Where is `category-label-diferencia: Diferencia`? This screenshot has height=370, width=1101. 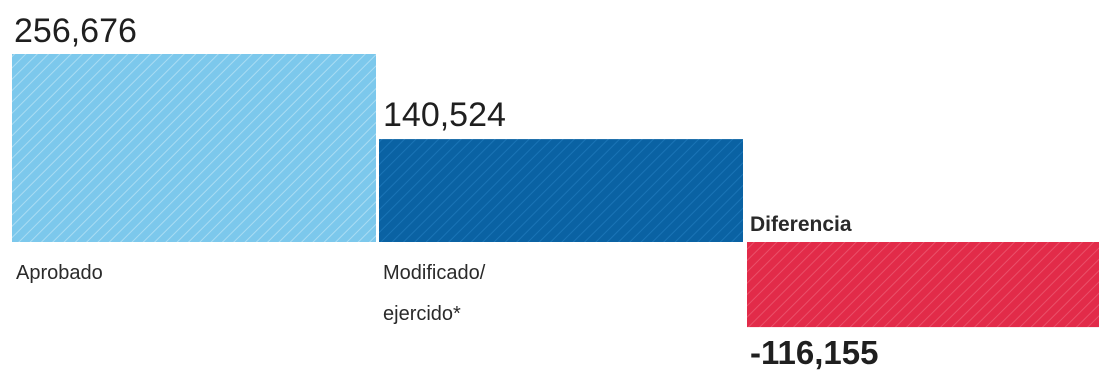
category-label-diferencia: Diferencia is located at coordinates (801, 224).